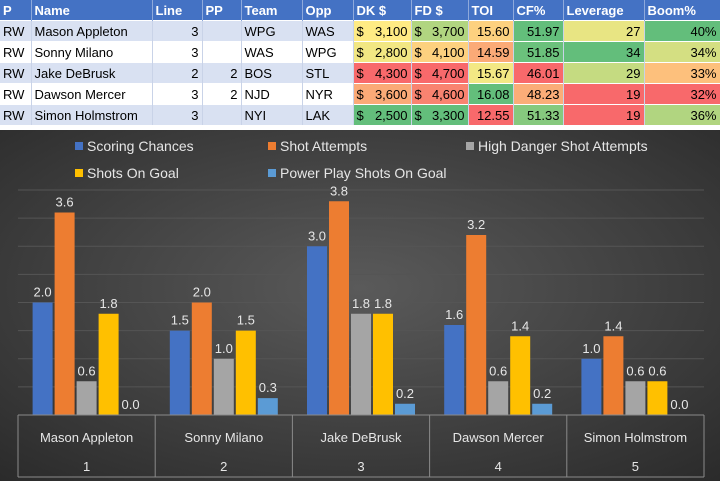 The width and height of the screenshot is (720, 481). I want to click on data-label: 3.6, so click(65, 202).